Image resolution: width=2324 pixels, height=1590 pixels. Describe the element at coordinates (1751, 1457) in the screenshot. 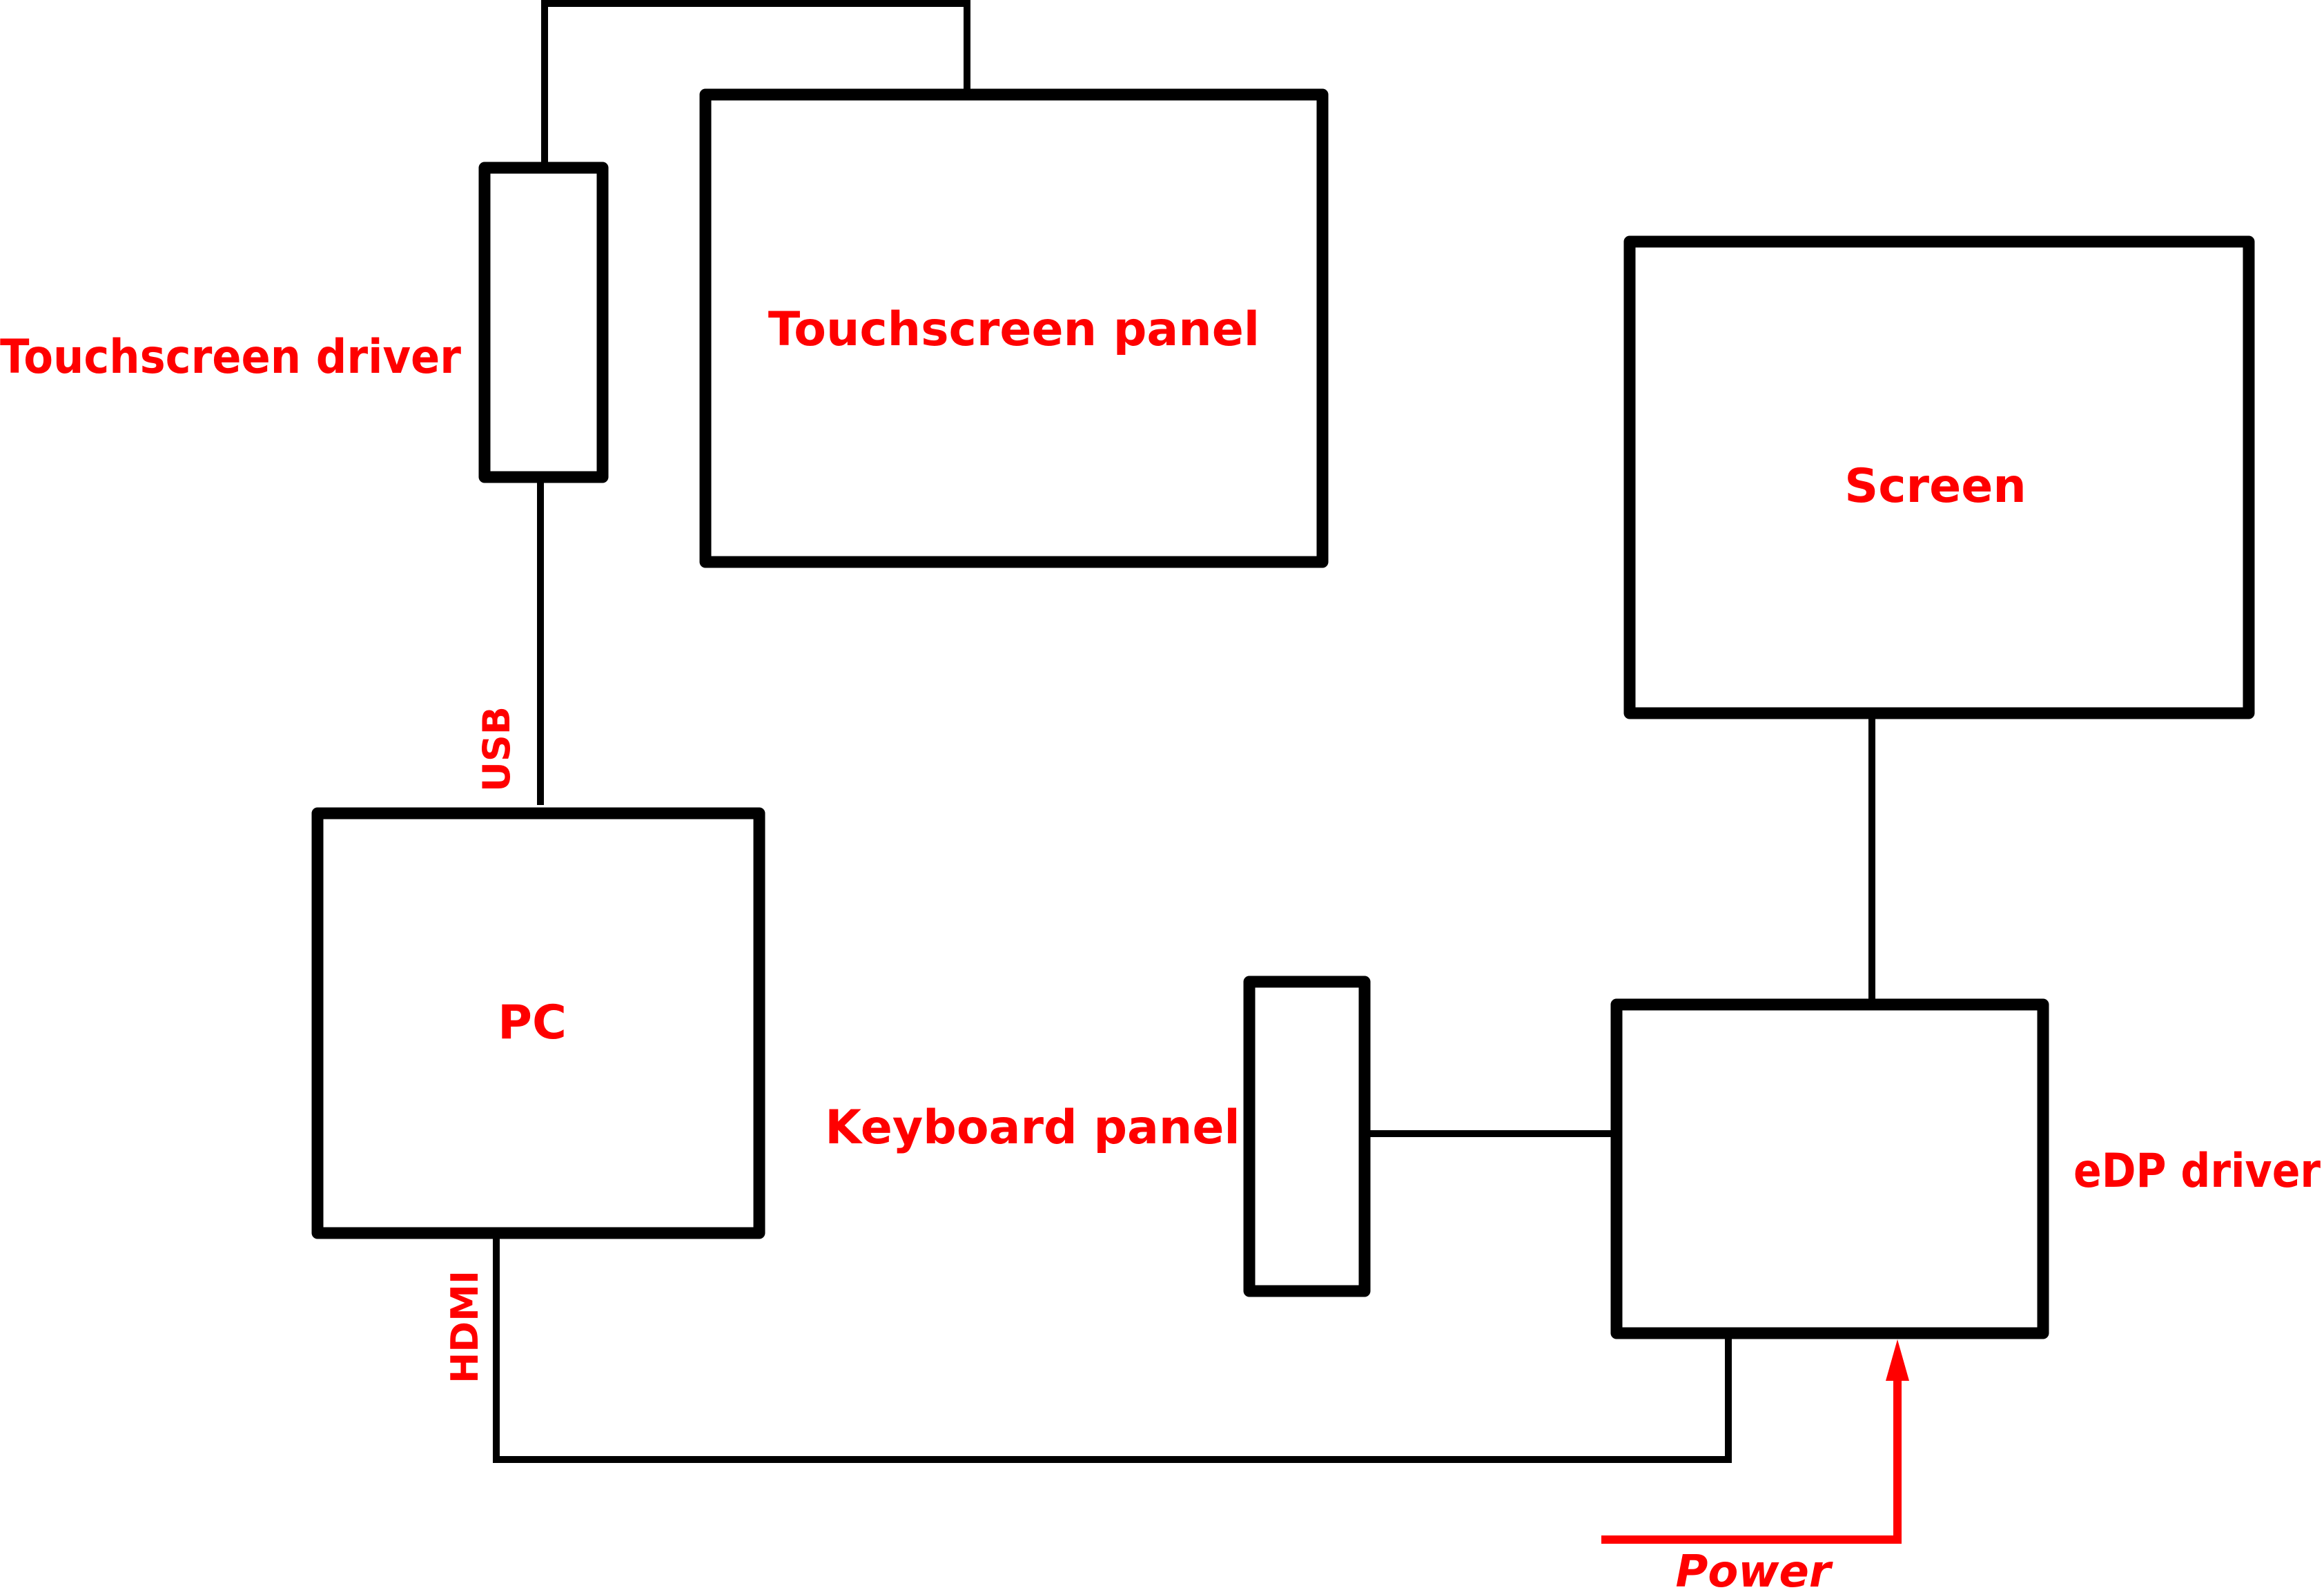

I see `power-arrow-line` at that location.